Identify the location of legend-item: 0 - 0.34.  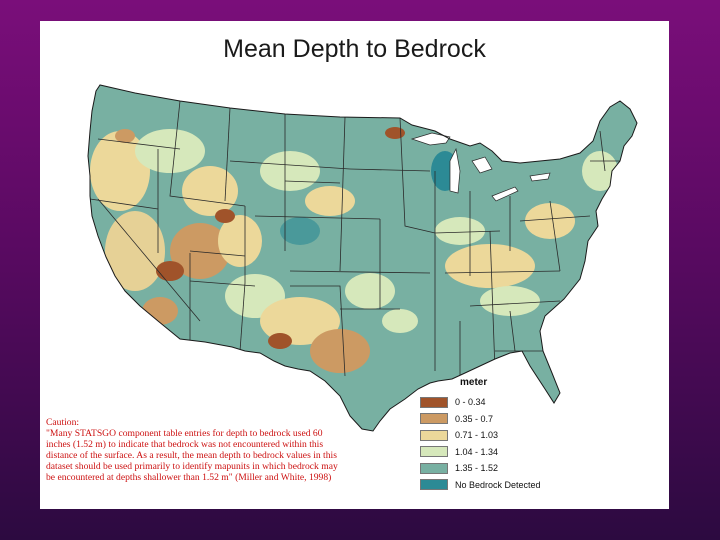
(491, 402).